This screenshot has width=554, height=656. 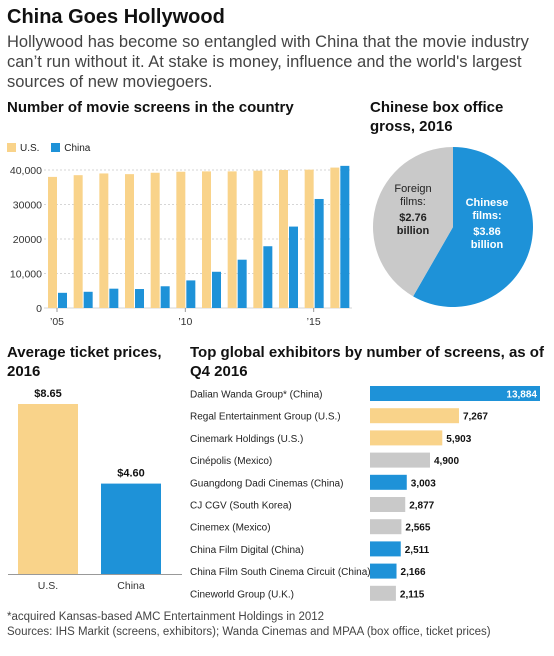 I want to click on pie-value-chinese: billion, so click(x=487, y=245).